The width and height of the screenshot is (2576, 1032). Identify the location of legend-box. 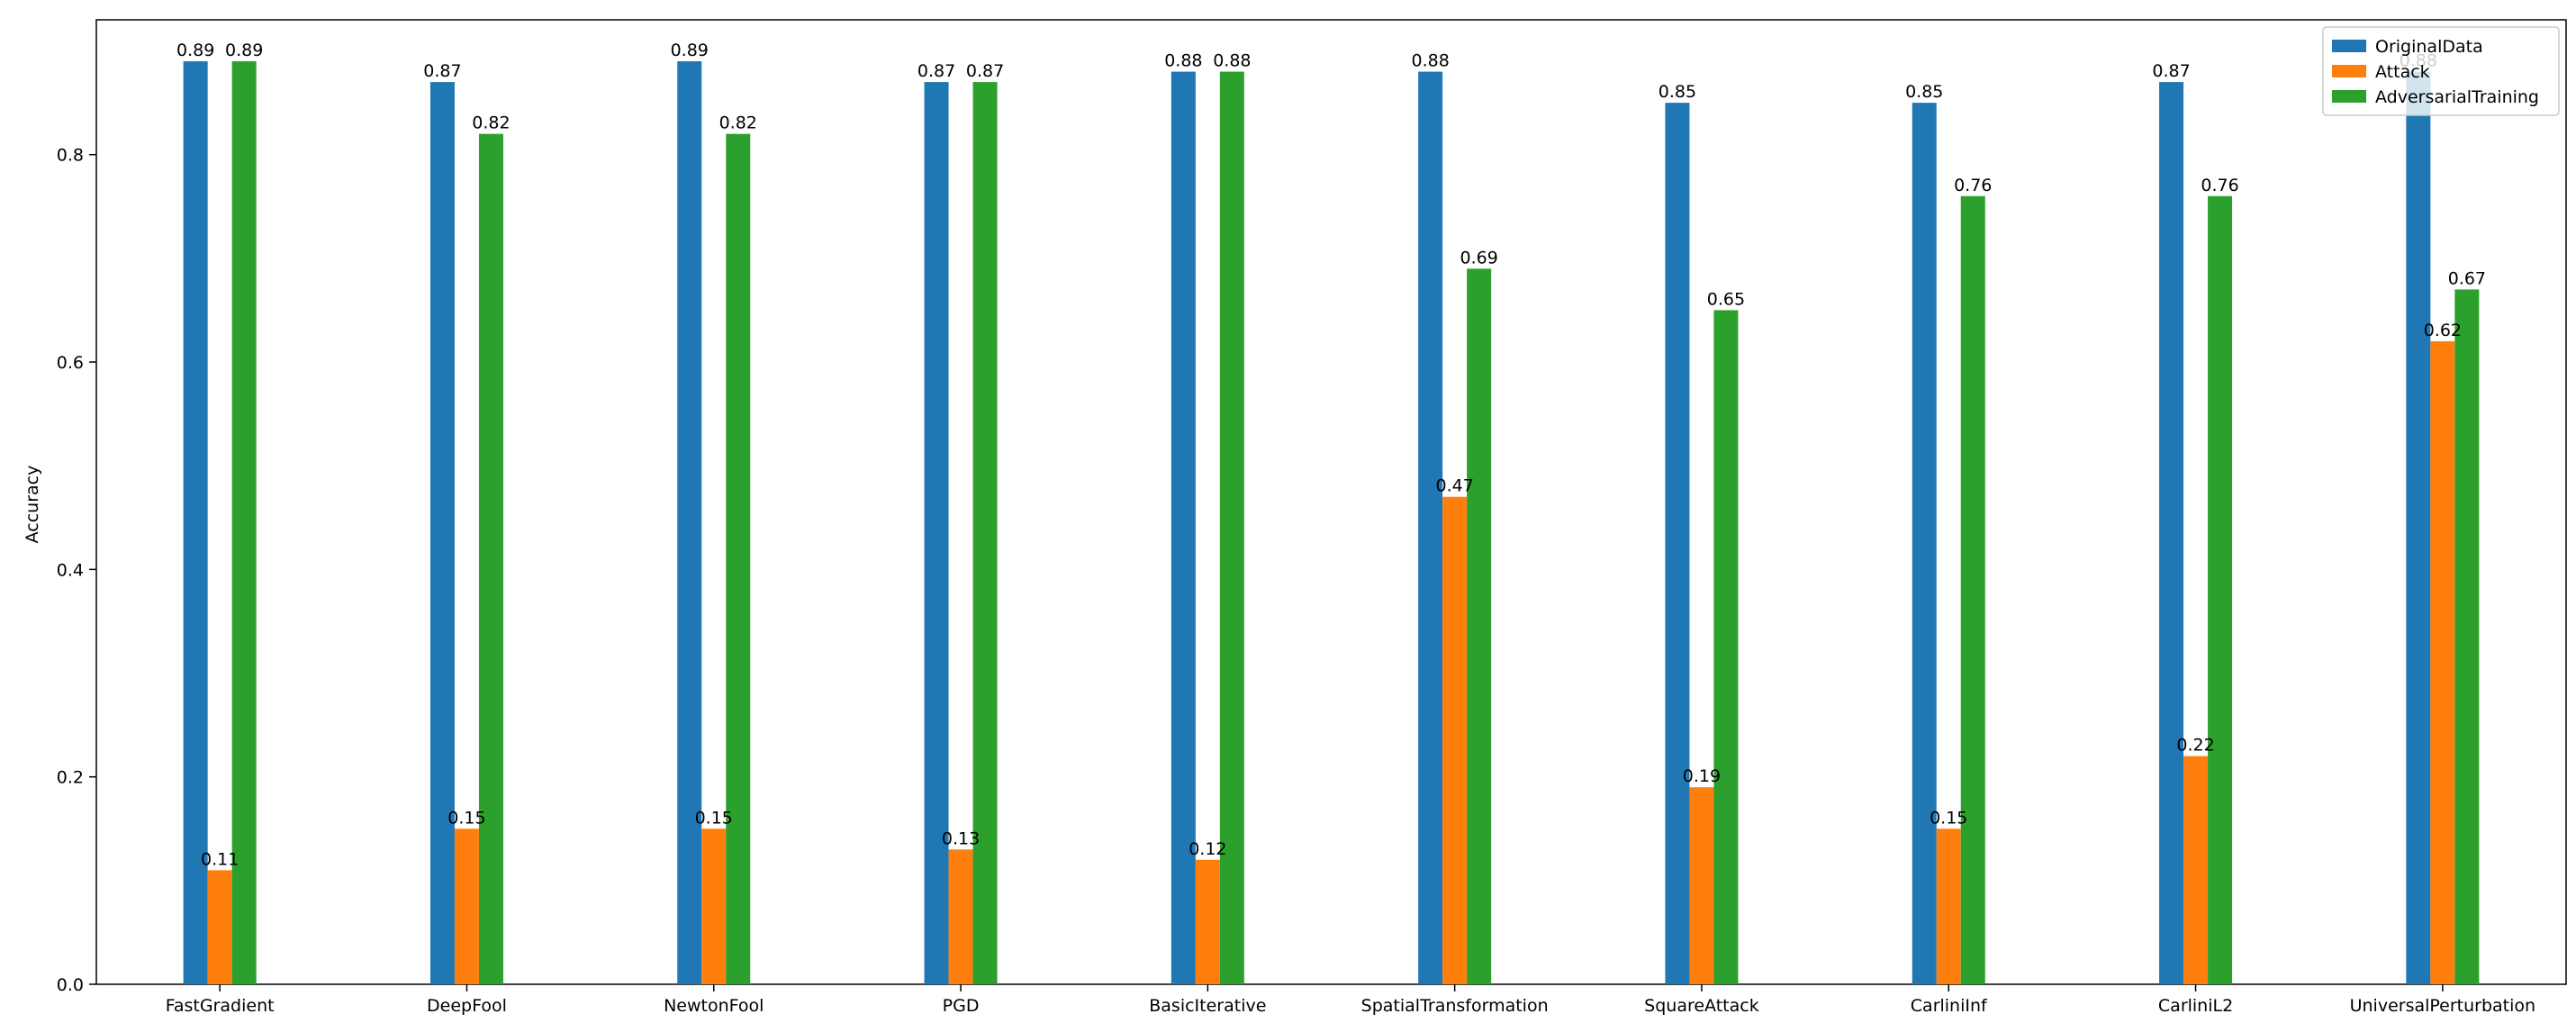
(2441, 71).